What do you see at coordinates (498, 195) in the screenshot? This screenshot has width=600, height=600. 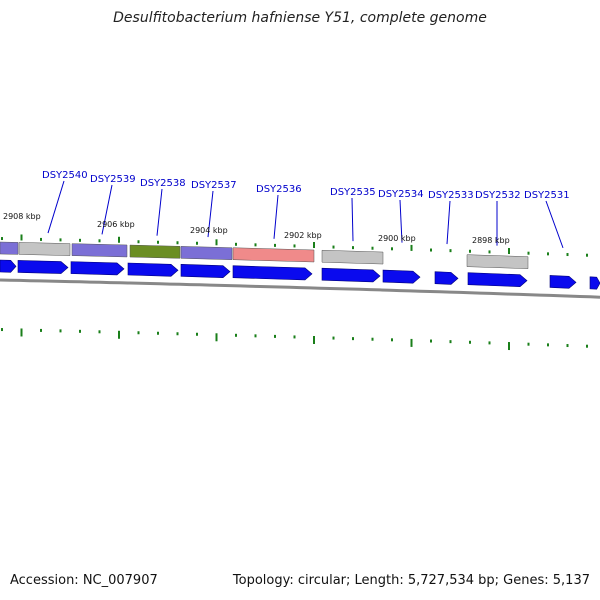 I see `gene-label: DSY2532` at bounding box center [498, 195].